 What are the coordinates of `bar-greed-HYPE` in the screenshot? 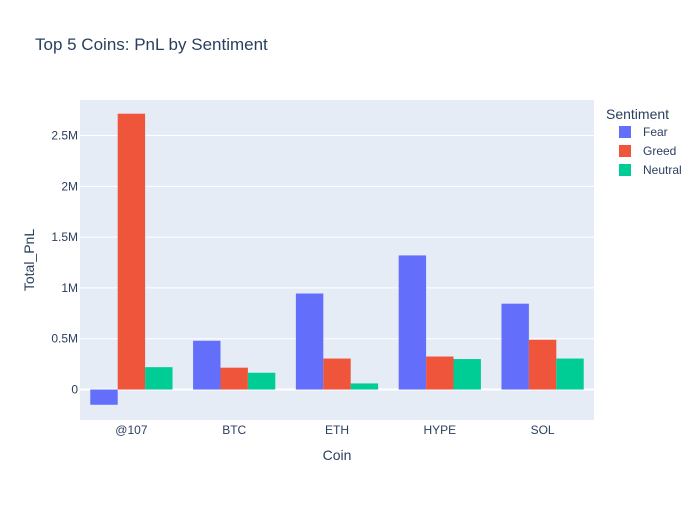 It's located at (440, 373).